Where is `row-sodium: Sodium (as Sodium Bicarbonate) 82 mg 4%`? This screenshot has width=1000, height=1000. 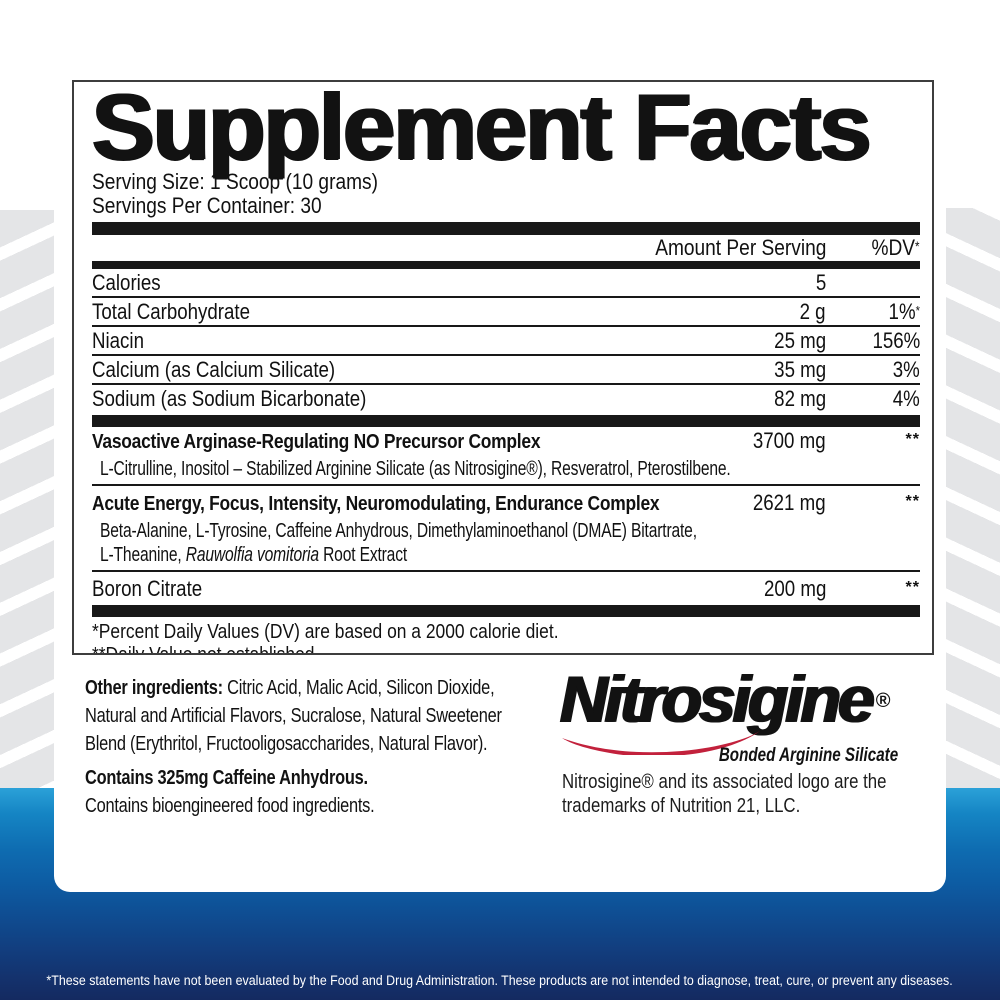 row-sodium: Sodium (as Sodium Bicarbonate) 82 mg 4% is located at coordinates (506, 398).